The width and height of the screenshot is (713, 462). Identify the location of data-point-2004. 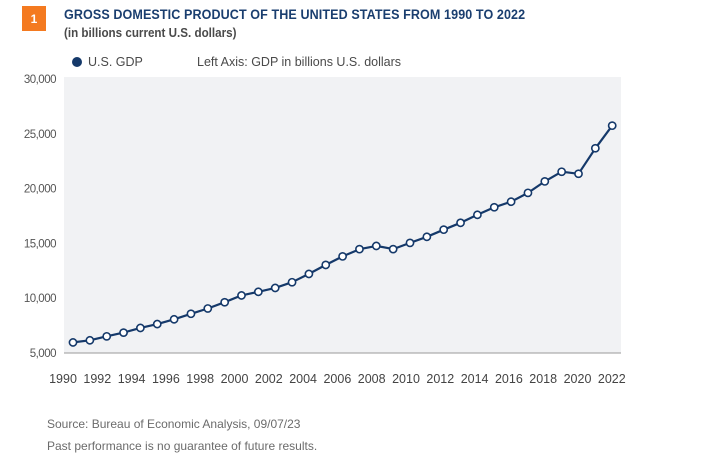
(309, 274).